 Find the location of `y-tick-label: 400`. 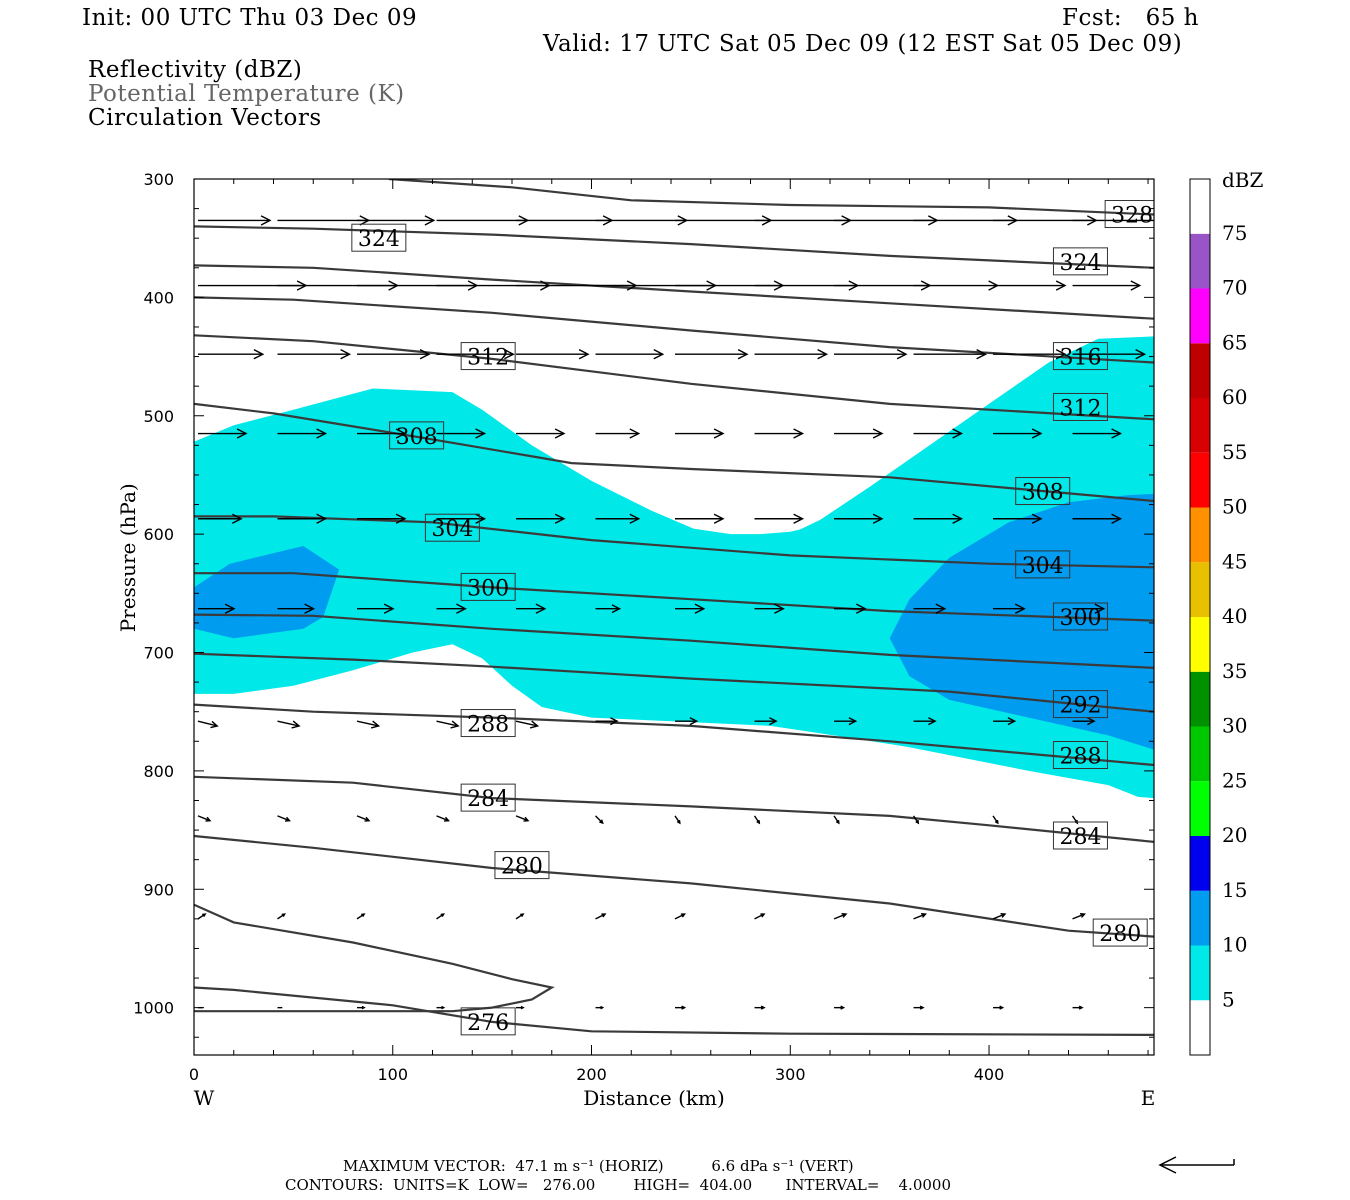

y-tick-label: 400 is located at coordinates (158, 297).